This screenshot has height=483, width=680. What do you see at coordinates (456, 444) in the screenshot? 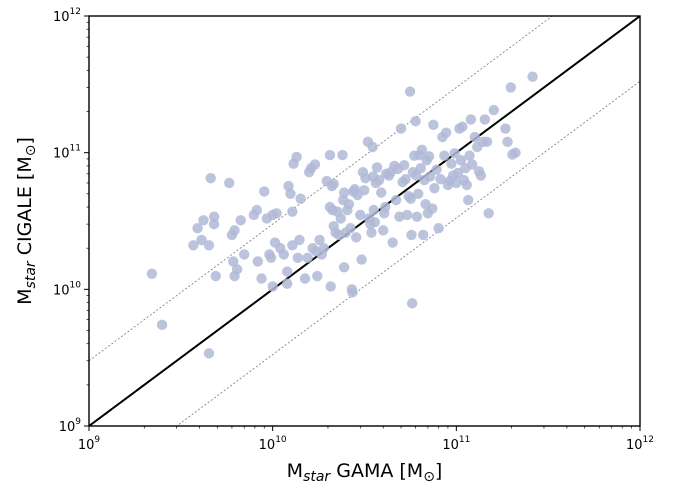
I see `x-tick-label: 1011` at bounding box center [456, 444].